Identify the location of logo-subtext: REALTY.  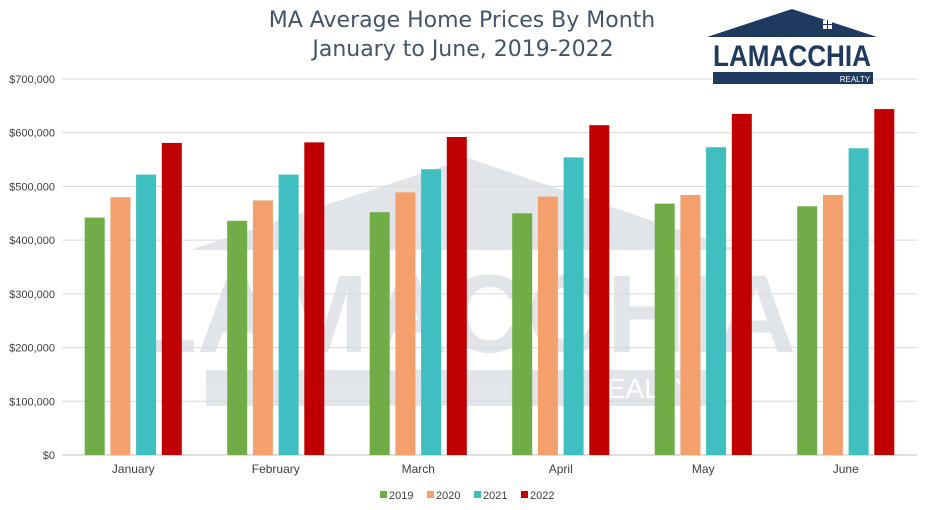
(855, 79).